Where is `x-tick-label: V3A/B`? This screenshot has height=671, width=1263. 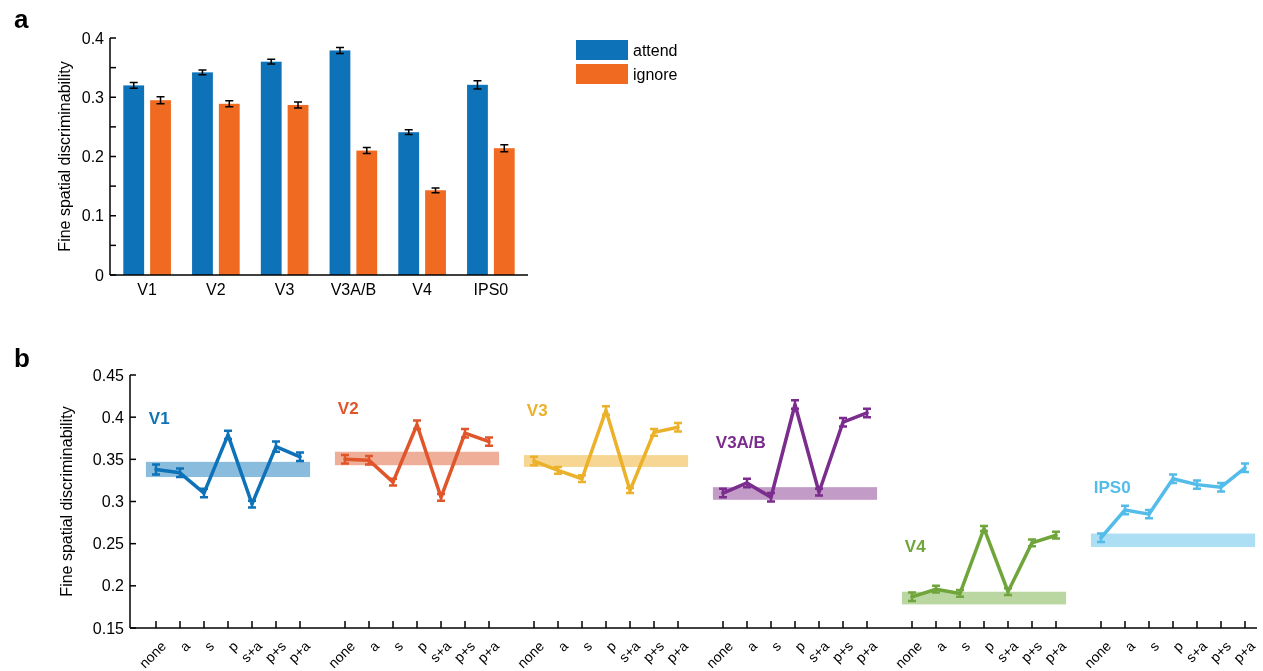
x-tick-label: V3A/B is located at coordinates (353, 289).